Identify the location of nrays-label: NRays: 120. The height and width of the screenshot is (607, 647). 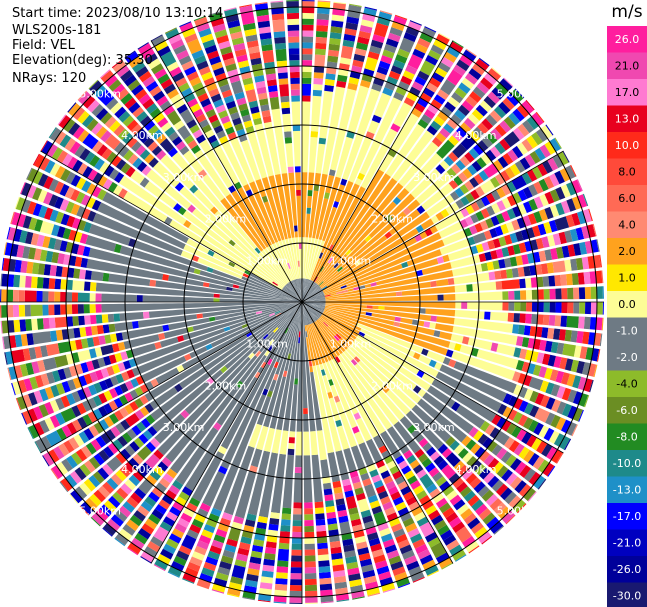
(49, 78).